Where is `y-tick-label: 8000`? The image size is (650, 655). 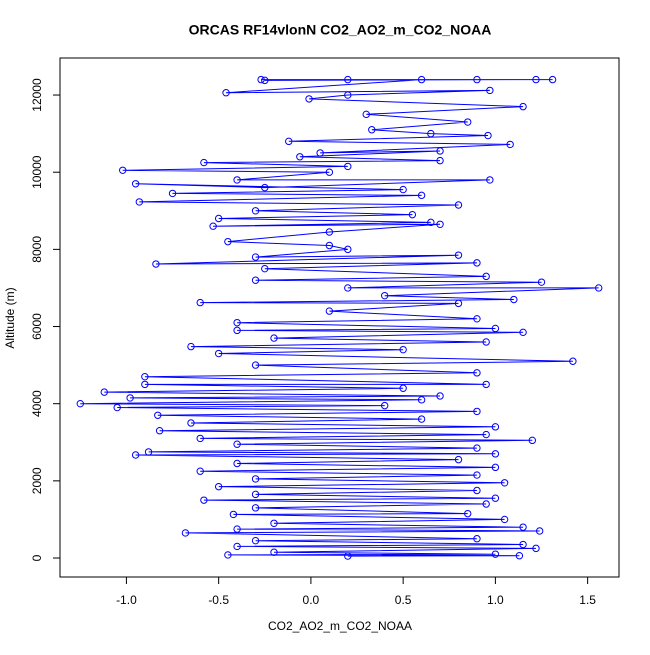 y-tick-label: 8000 is located at coordinates (37, 249).